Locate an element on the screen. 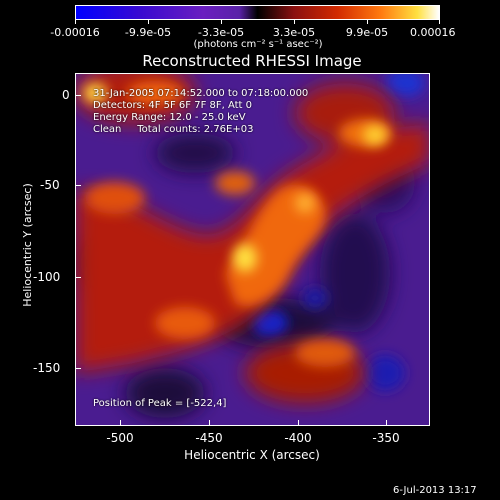 The image size is (500, 500). x-tick-label: -350 is located at coordinates (386, 438).